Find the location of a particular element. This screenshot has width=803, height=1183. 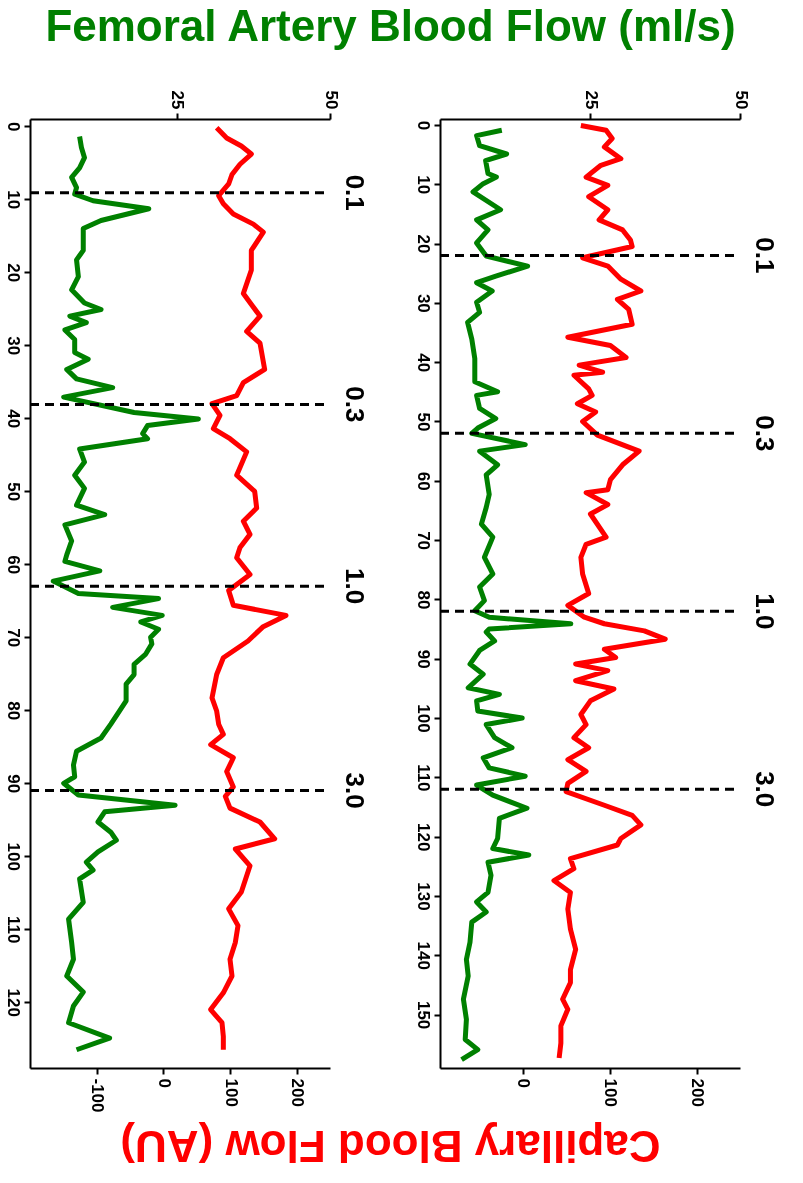

x-tick-label: -100 is located at coordinates (98, 1095).